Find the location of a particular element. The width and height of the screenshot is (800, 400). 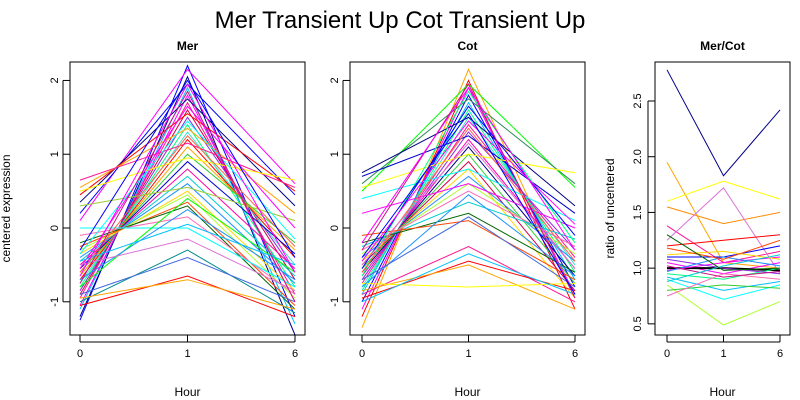

chart-mer-cot-x-tick-label: 1 is located at coordinates (723, 354).